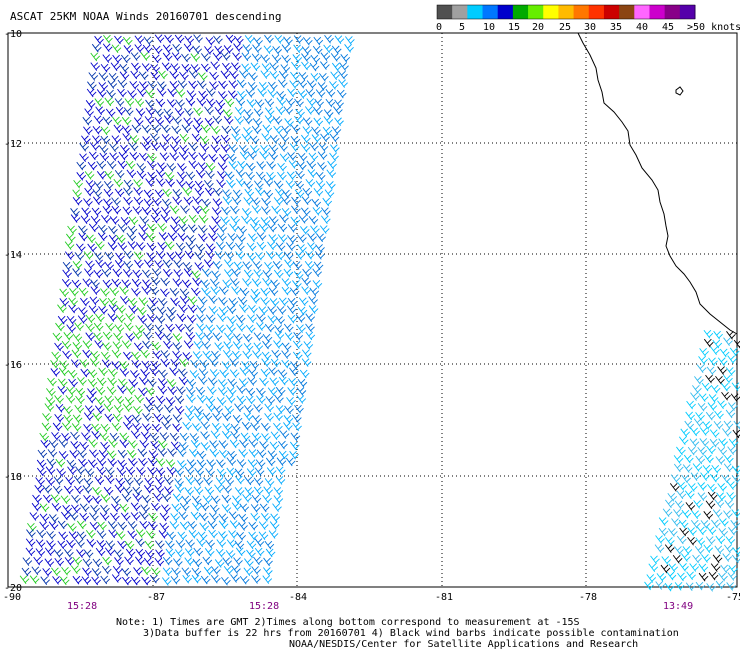  I want to click on wind-speed-legend-labels: 0 5 10 15 20 25 30 35 40 45 >50 knots, so click(588, 27).